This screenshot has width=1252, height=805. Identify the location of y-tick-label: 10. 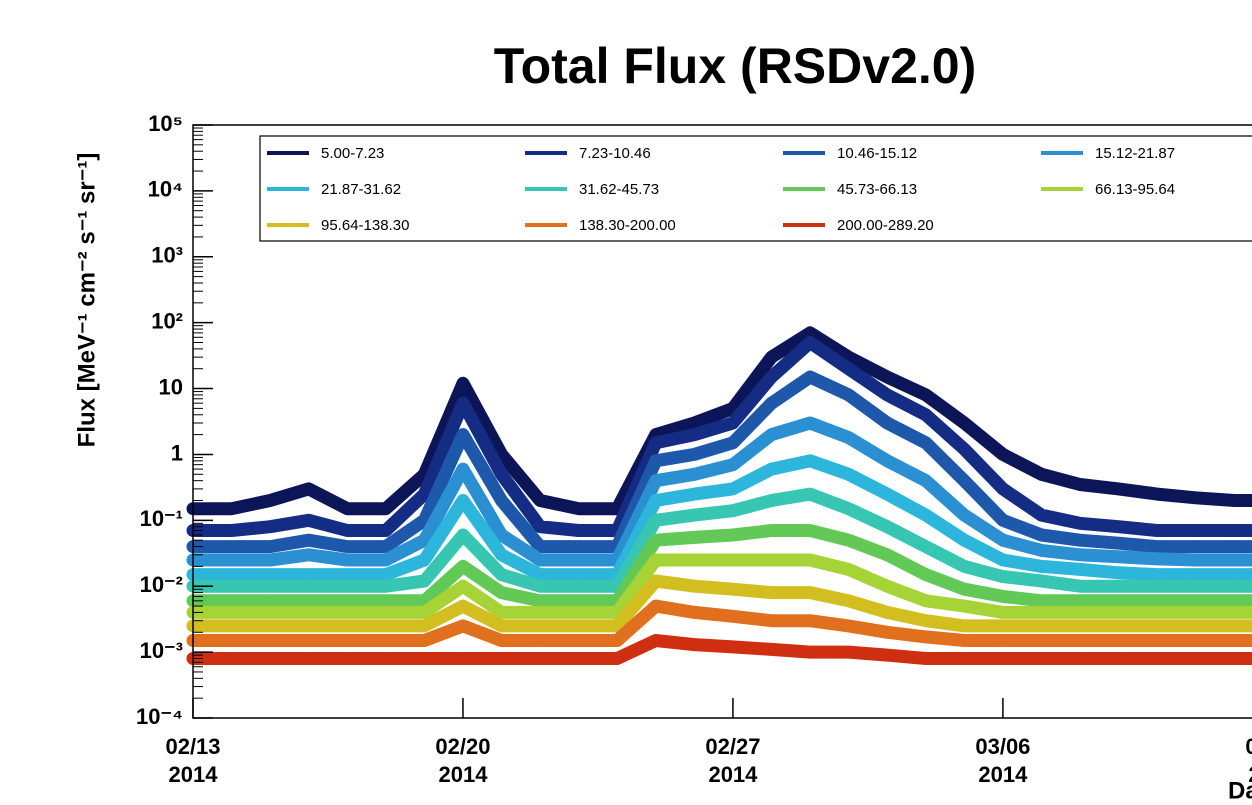
(171, 386).